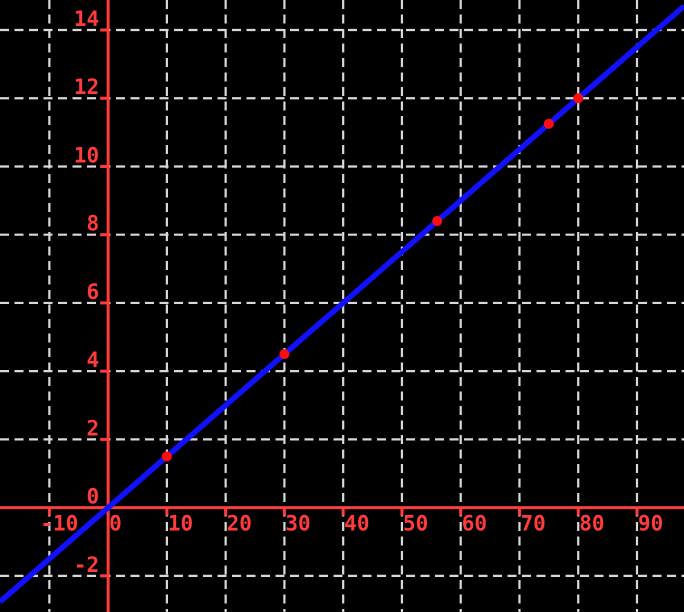 This screenshot has height=612, width=684. Describe the element at coordinates (356, 524) in the screenshot. I see `x-tick-label: 40` at that location.